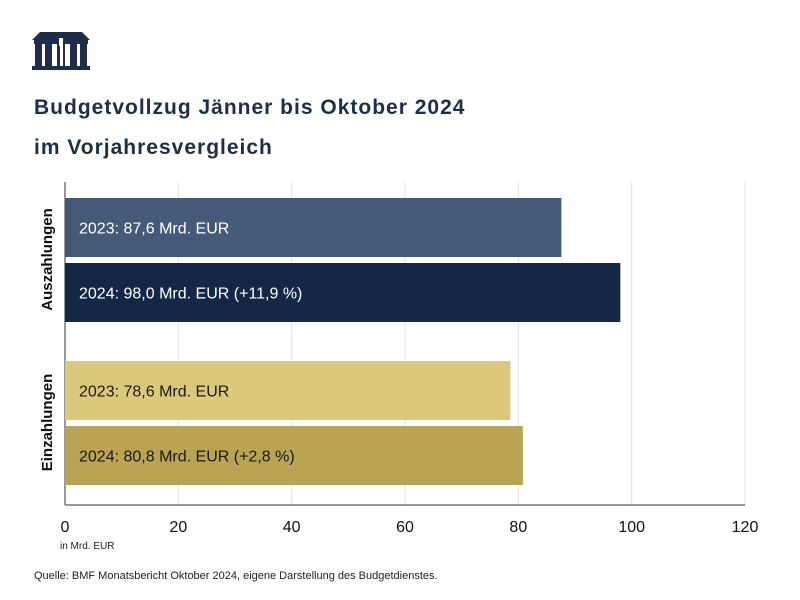 This screenshot has height=600, width=800. What do you see at coordinates (65, 527) in the screenshot?
I see `x-tick-label: 0` at bounding box center [65, 527].